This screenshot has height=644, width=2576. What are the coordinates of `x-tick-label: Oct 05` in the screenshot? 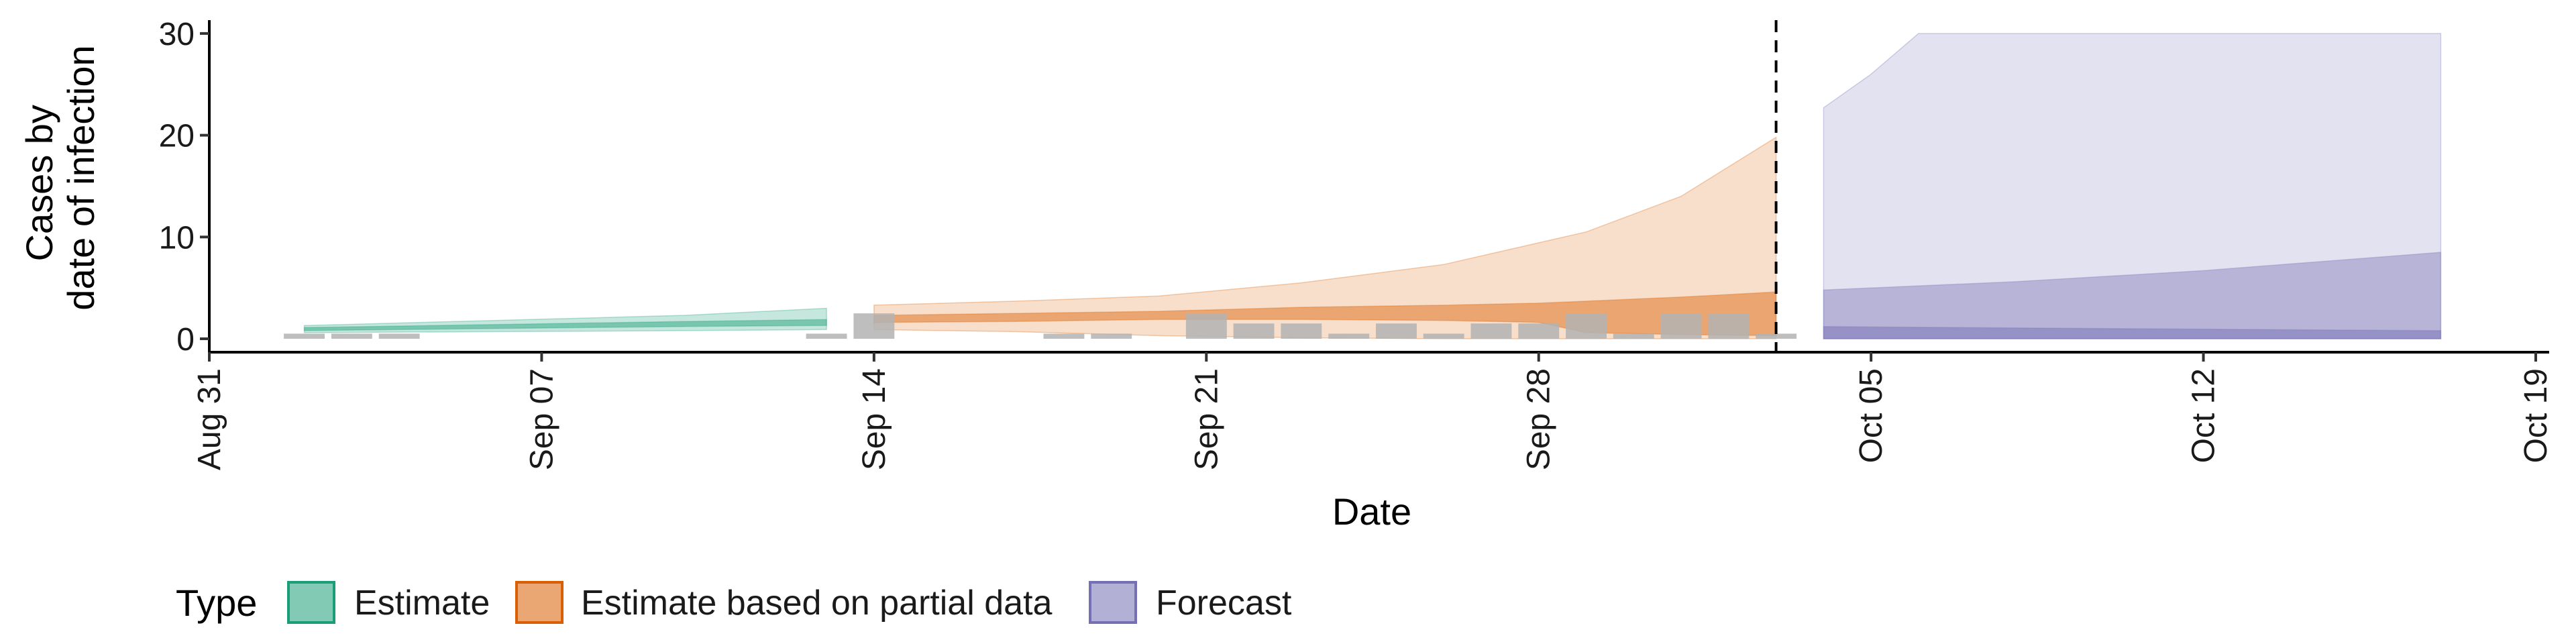 It's located at (1871, 415).